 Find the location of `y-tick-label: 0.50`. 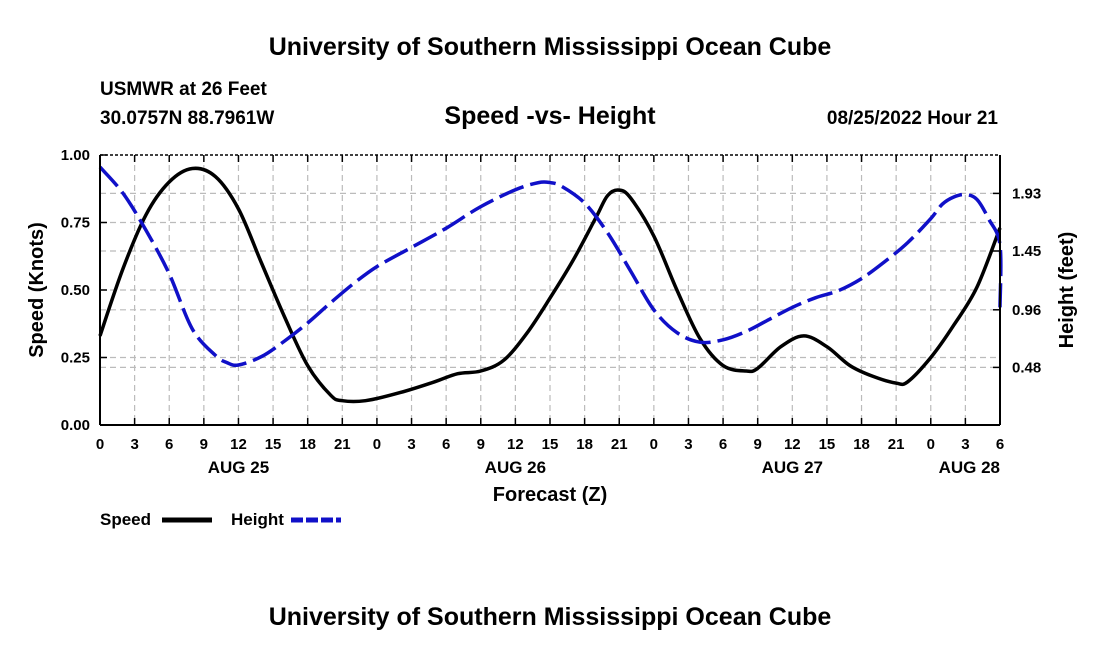

y-tick-label: 0.50 is located at coordinates (75, 290).